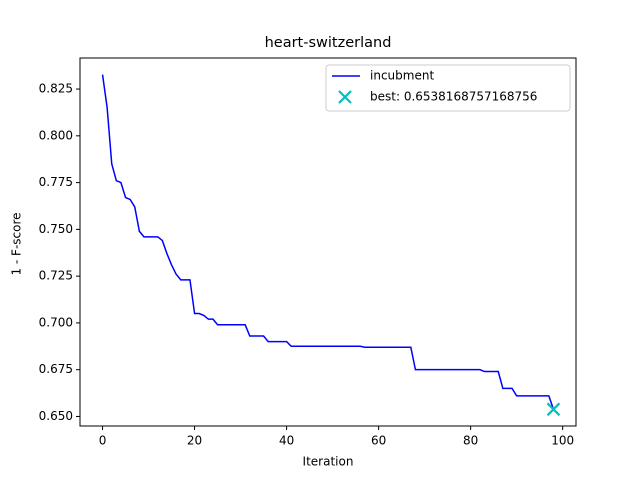 This screenshot has height=480, width=640. I want to click on x-tick-label: 60, so click(378, 441).